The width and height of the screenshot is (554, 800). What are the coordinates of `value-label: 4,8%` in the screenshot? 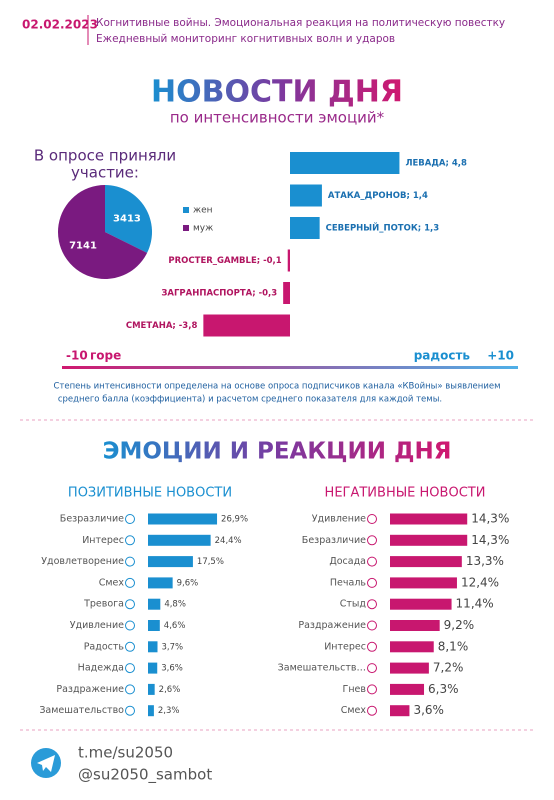 It's located at (175, 605).